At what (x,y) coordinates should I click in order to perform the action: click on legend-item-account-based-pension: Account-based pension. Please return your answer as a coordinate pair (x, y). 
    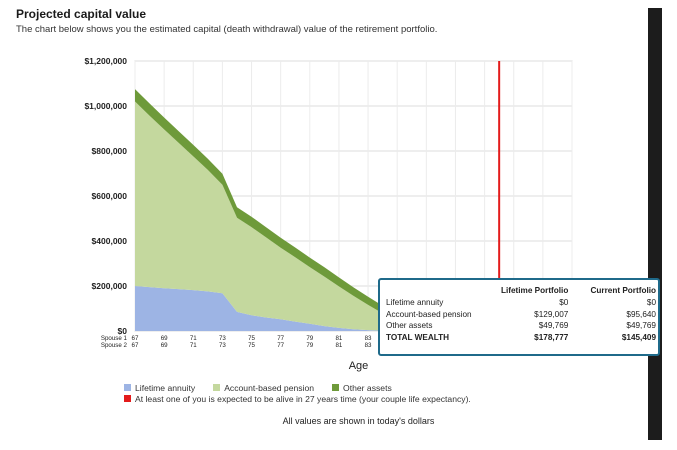
    Looking at the image, I should click on (263, 388).